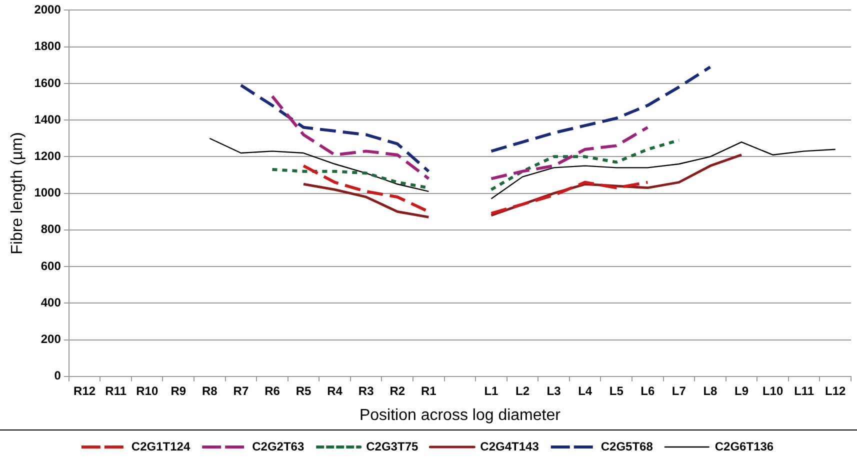 The width and height of the screenshot is (857, 463). I want to click on x-tick-label: R1, so click(428, 391).